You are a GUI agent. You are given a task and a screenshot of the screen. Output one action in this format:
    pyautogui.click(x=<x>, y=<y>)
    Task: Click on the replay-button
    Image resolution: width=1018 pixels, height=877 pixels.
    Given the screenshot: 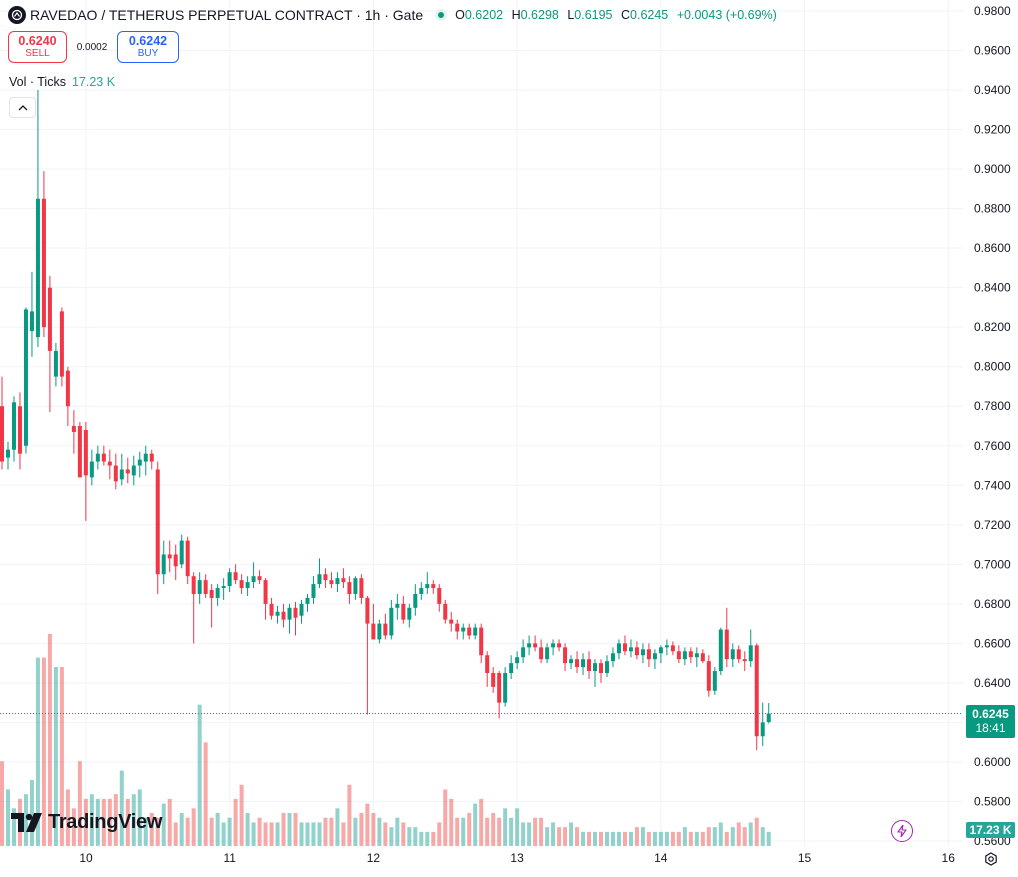 What is the action you would take?
    pyautogui.click(x=902, y=831)
    